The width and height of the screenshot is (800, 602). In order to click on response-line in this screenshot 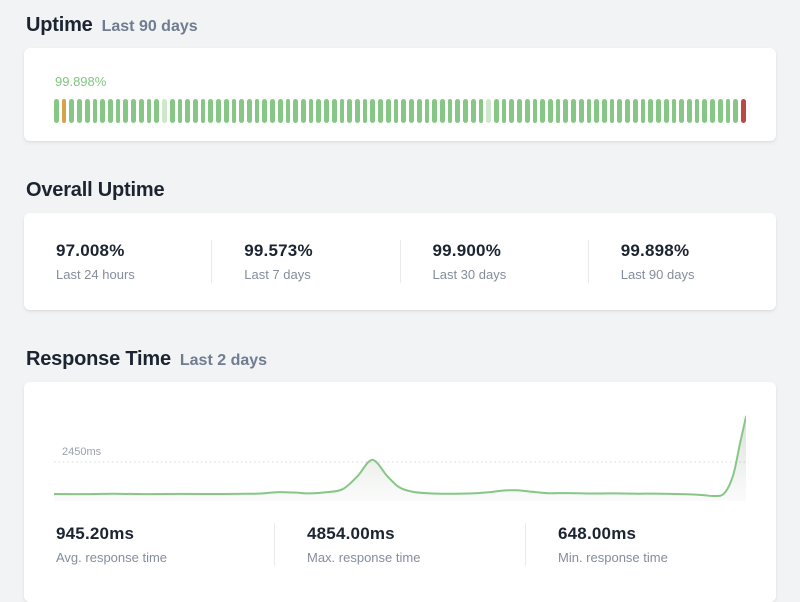, I will do `click(400, 456)`.